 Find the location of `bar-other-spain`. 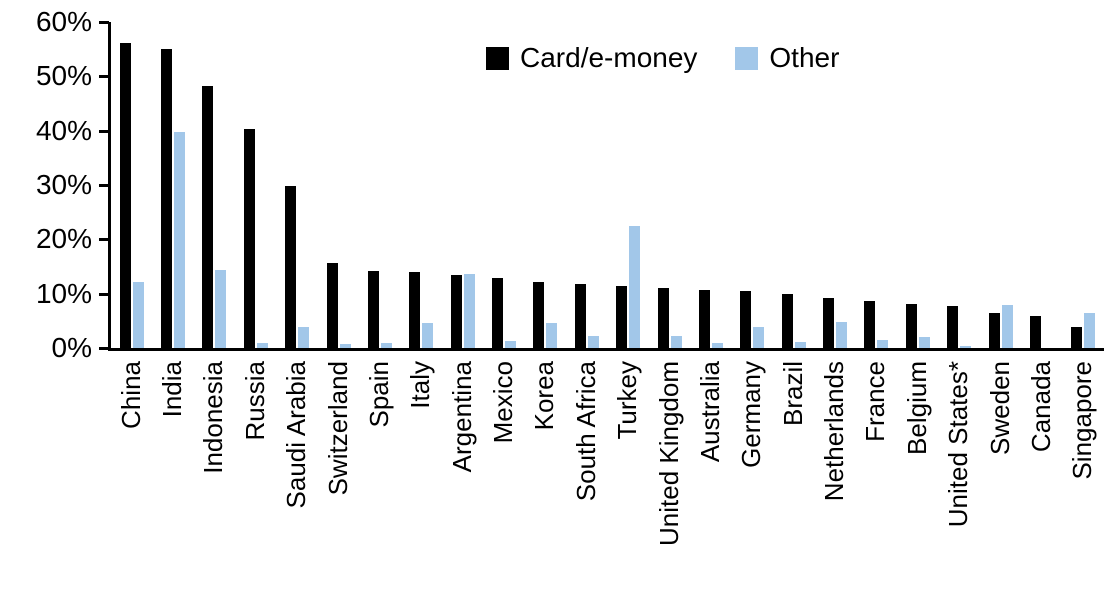

bar-other-spain is located at coordinates (386, 345).